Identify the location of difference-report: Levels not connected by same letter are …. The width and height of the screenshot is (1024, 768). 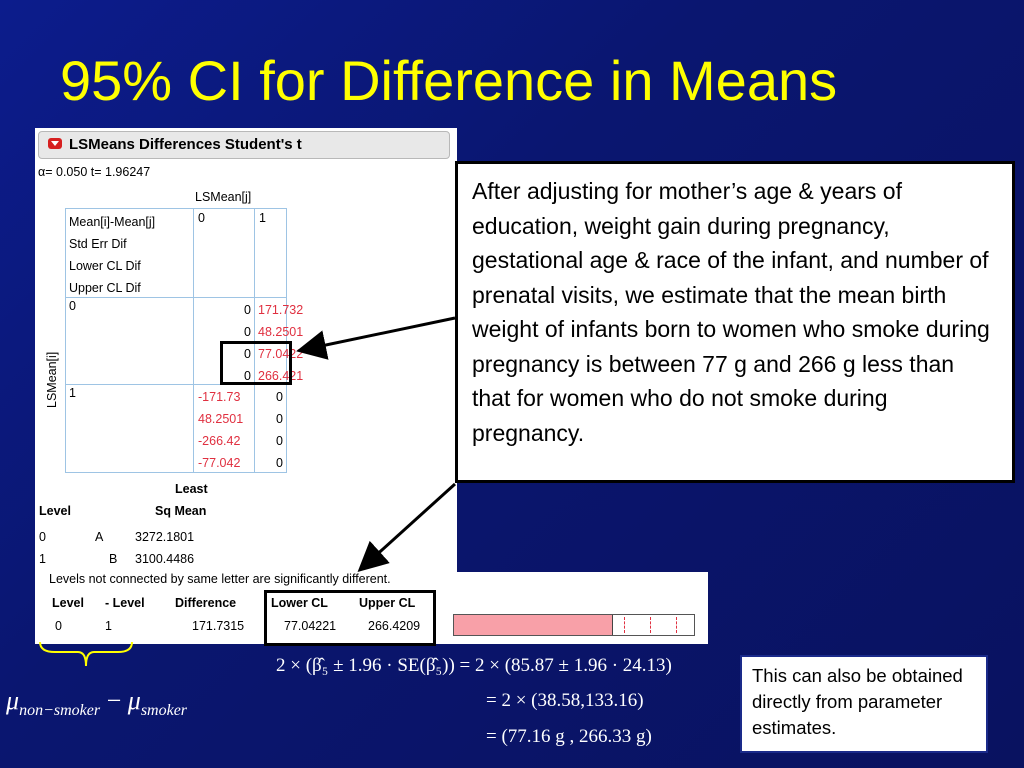
(371, 609).